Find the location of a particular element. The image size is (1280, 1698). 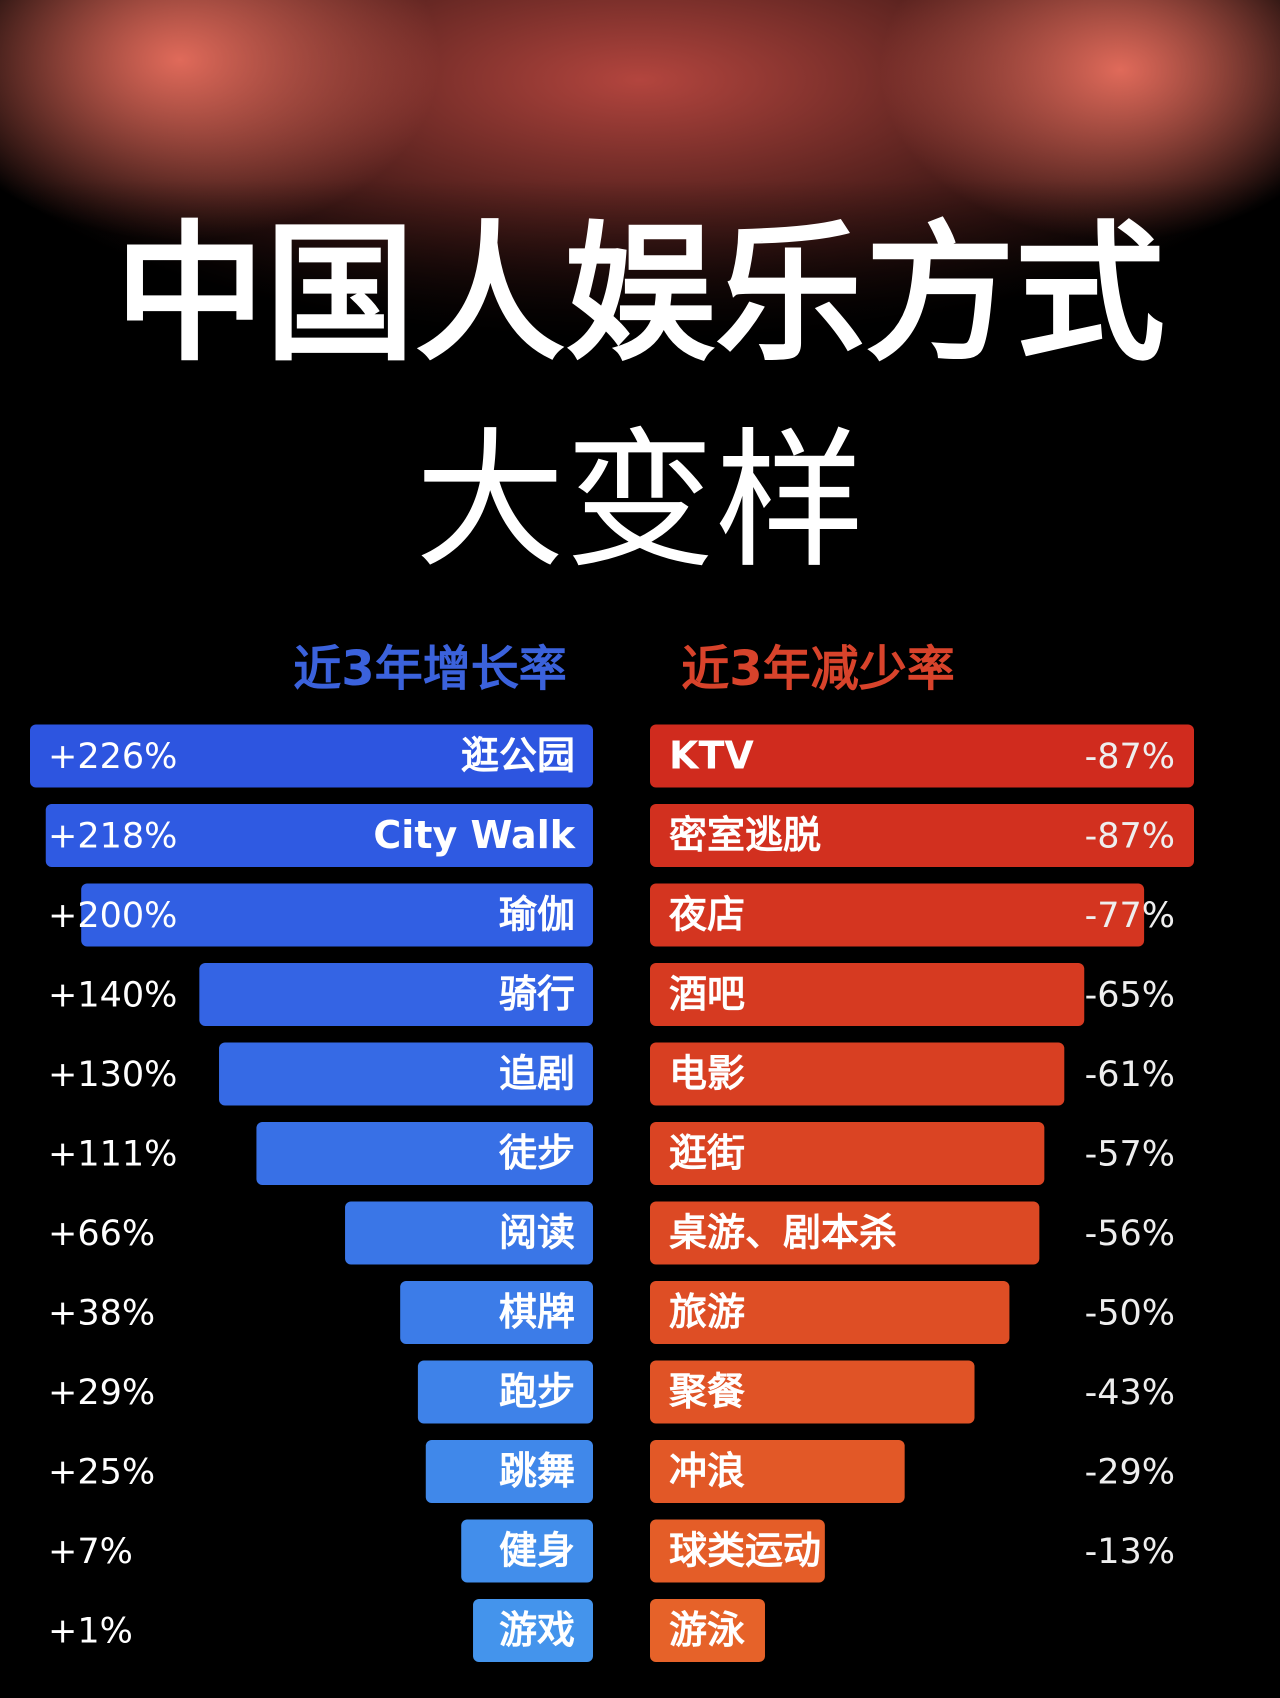

category-label: 球类运动 is located at coordinates (745, 1551).